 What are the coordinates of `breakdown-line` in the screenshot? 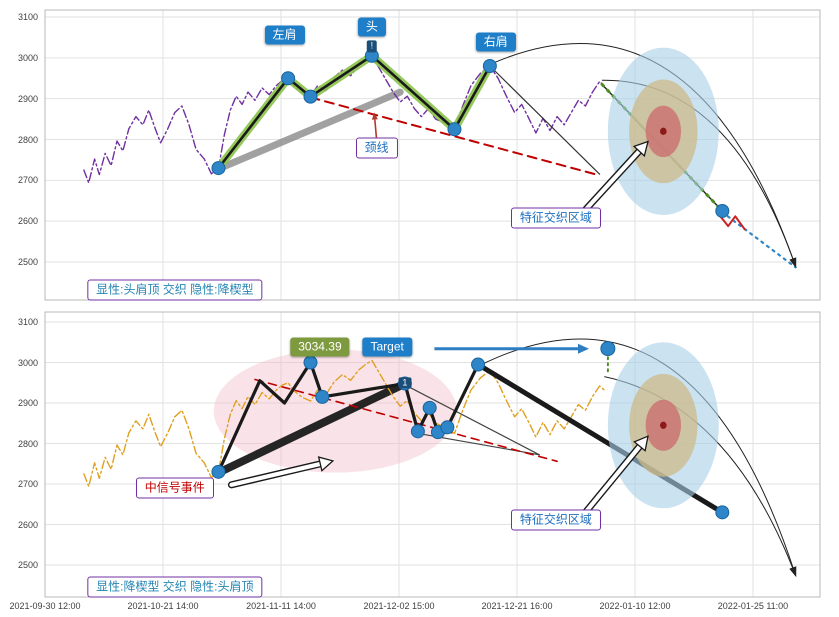 It's located at (545, 120).